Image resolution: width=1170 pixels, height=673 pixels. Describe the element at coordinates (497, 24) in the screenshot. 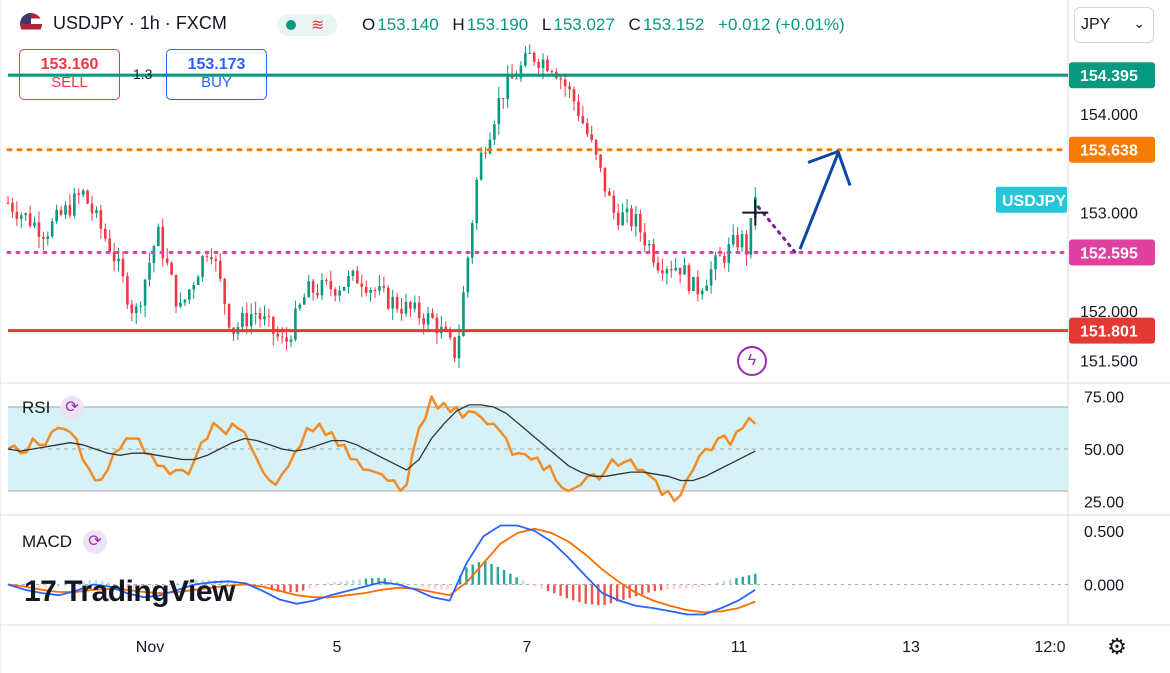

I see `high-value: 153.190` at that location.